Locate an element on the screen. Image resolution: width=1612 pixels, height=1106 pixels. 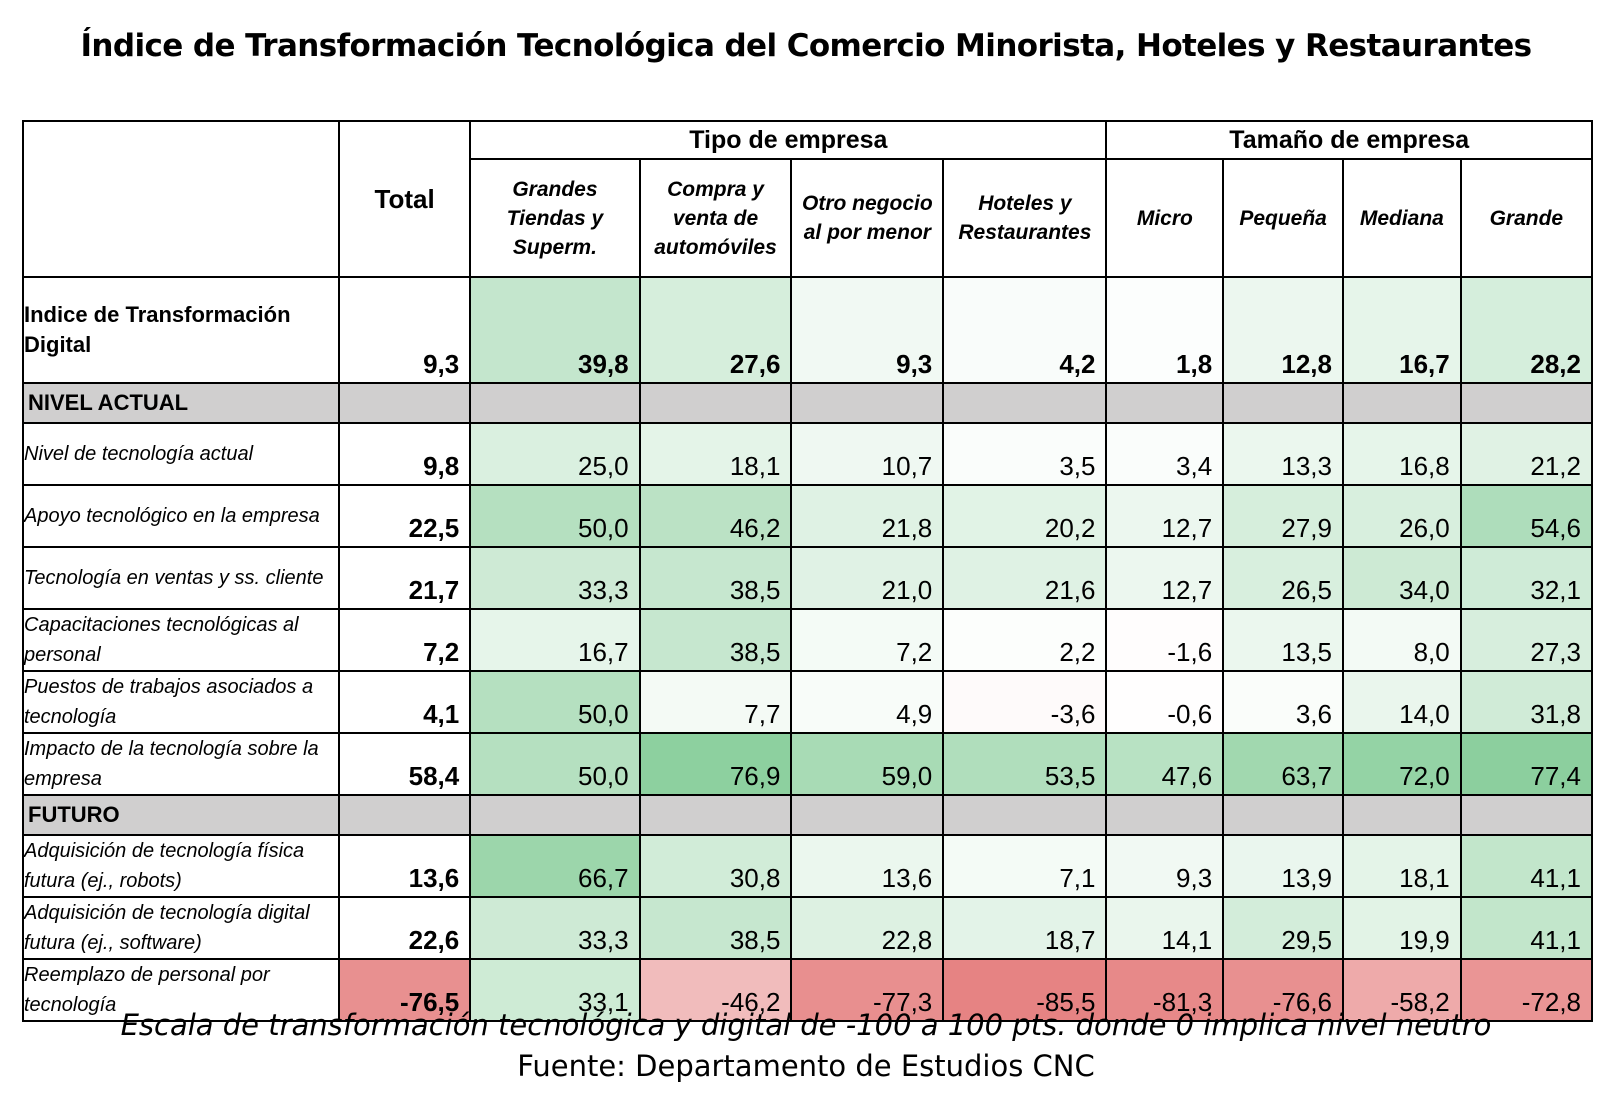
value-cell-mediana: 14,0 is located at coordinates (1402, 702).